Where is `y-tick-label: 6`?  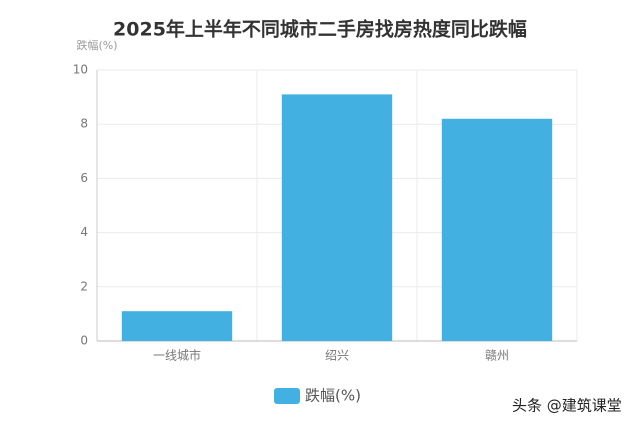
y-tick-label: 6 is located at coordinates (84, 178).